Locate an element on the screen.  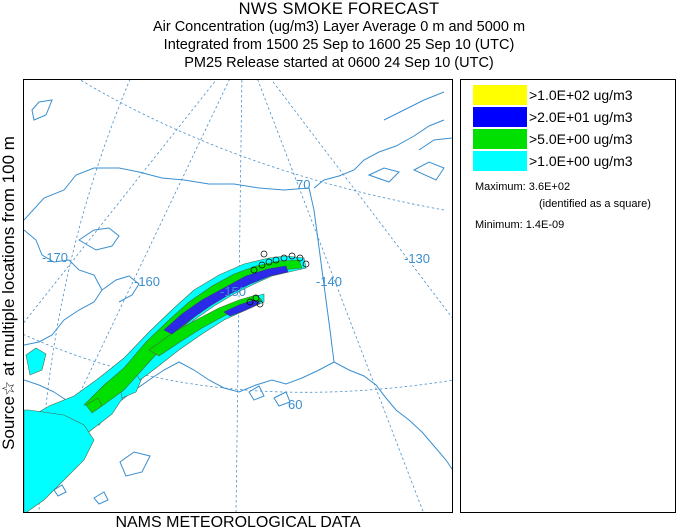
grid-label-lon-150: -150 is located at coordinates (233, 291).